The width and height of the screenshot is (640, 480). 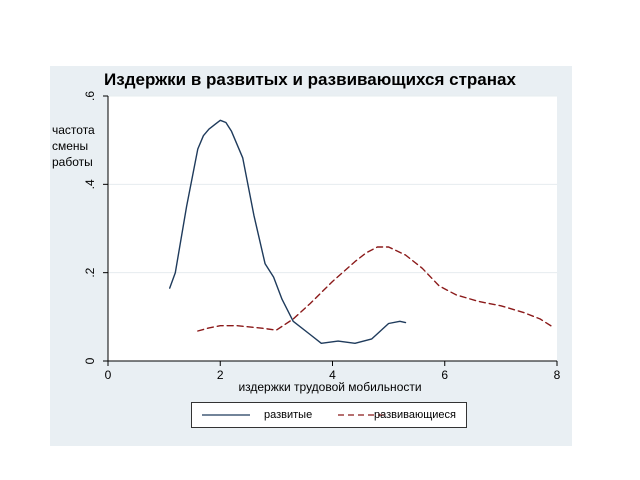 I want to click on y-tick-label: .6, so click(x=90, y=96).